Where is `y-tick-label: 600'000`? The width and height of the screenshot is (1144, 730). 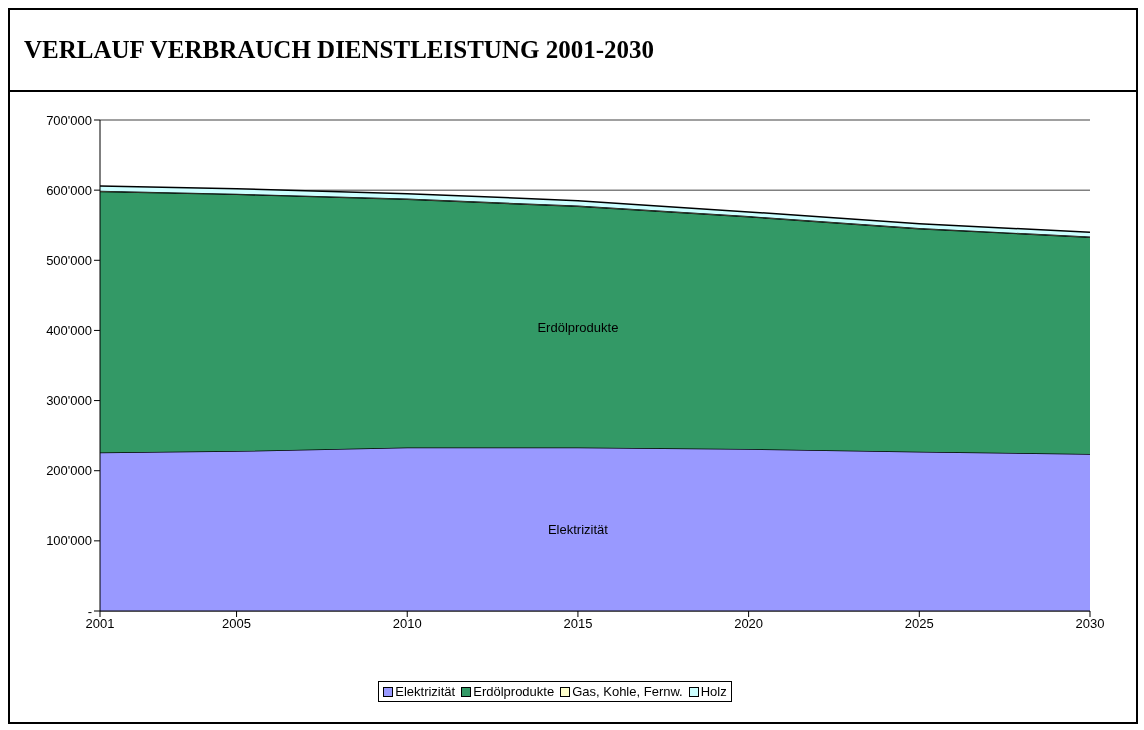
y-tick-label: 600'000 is located at coordinates (69, 190).